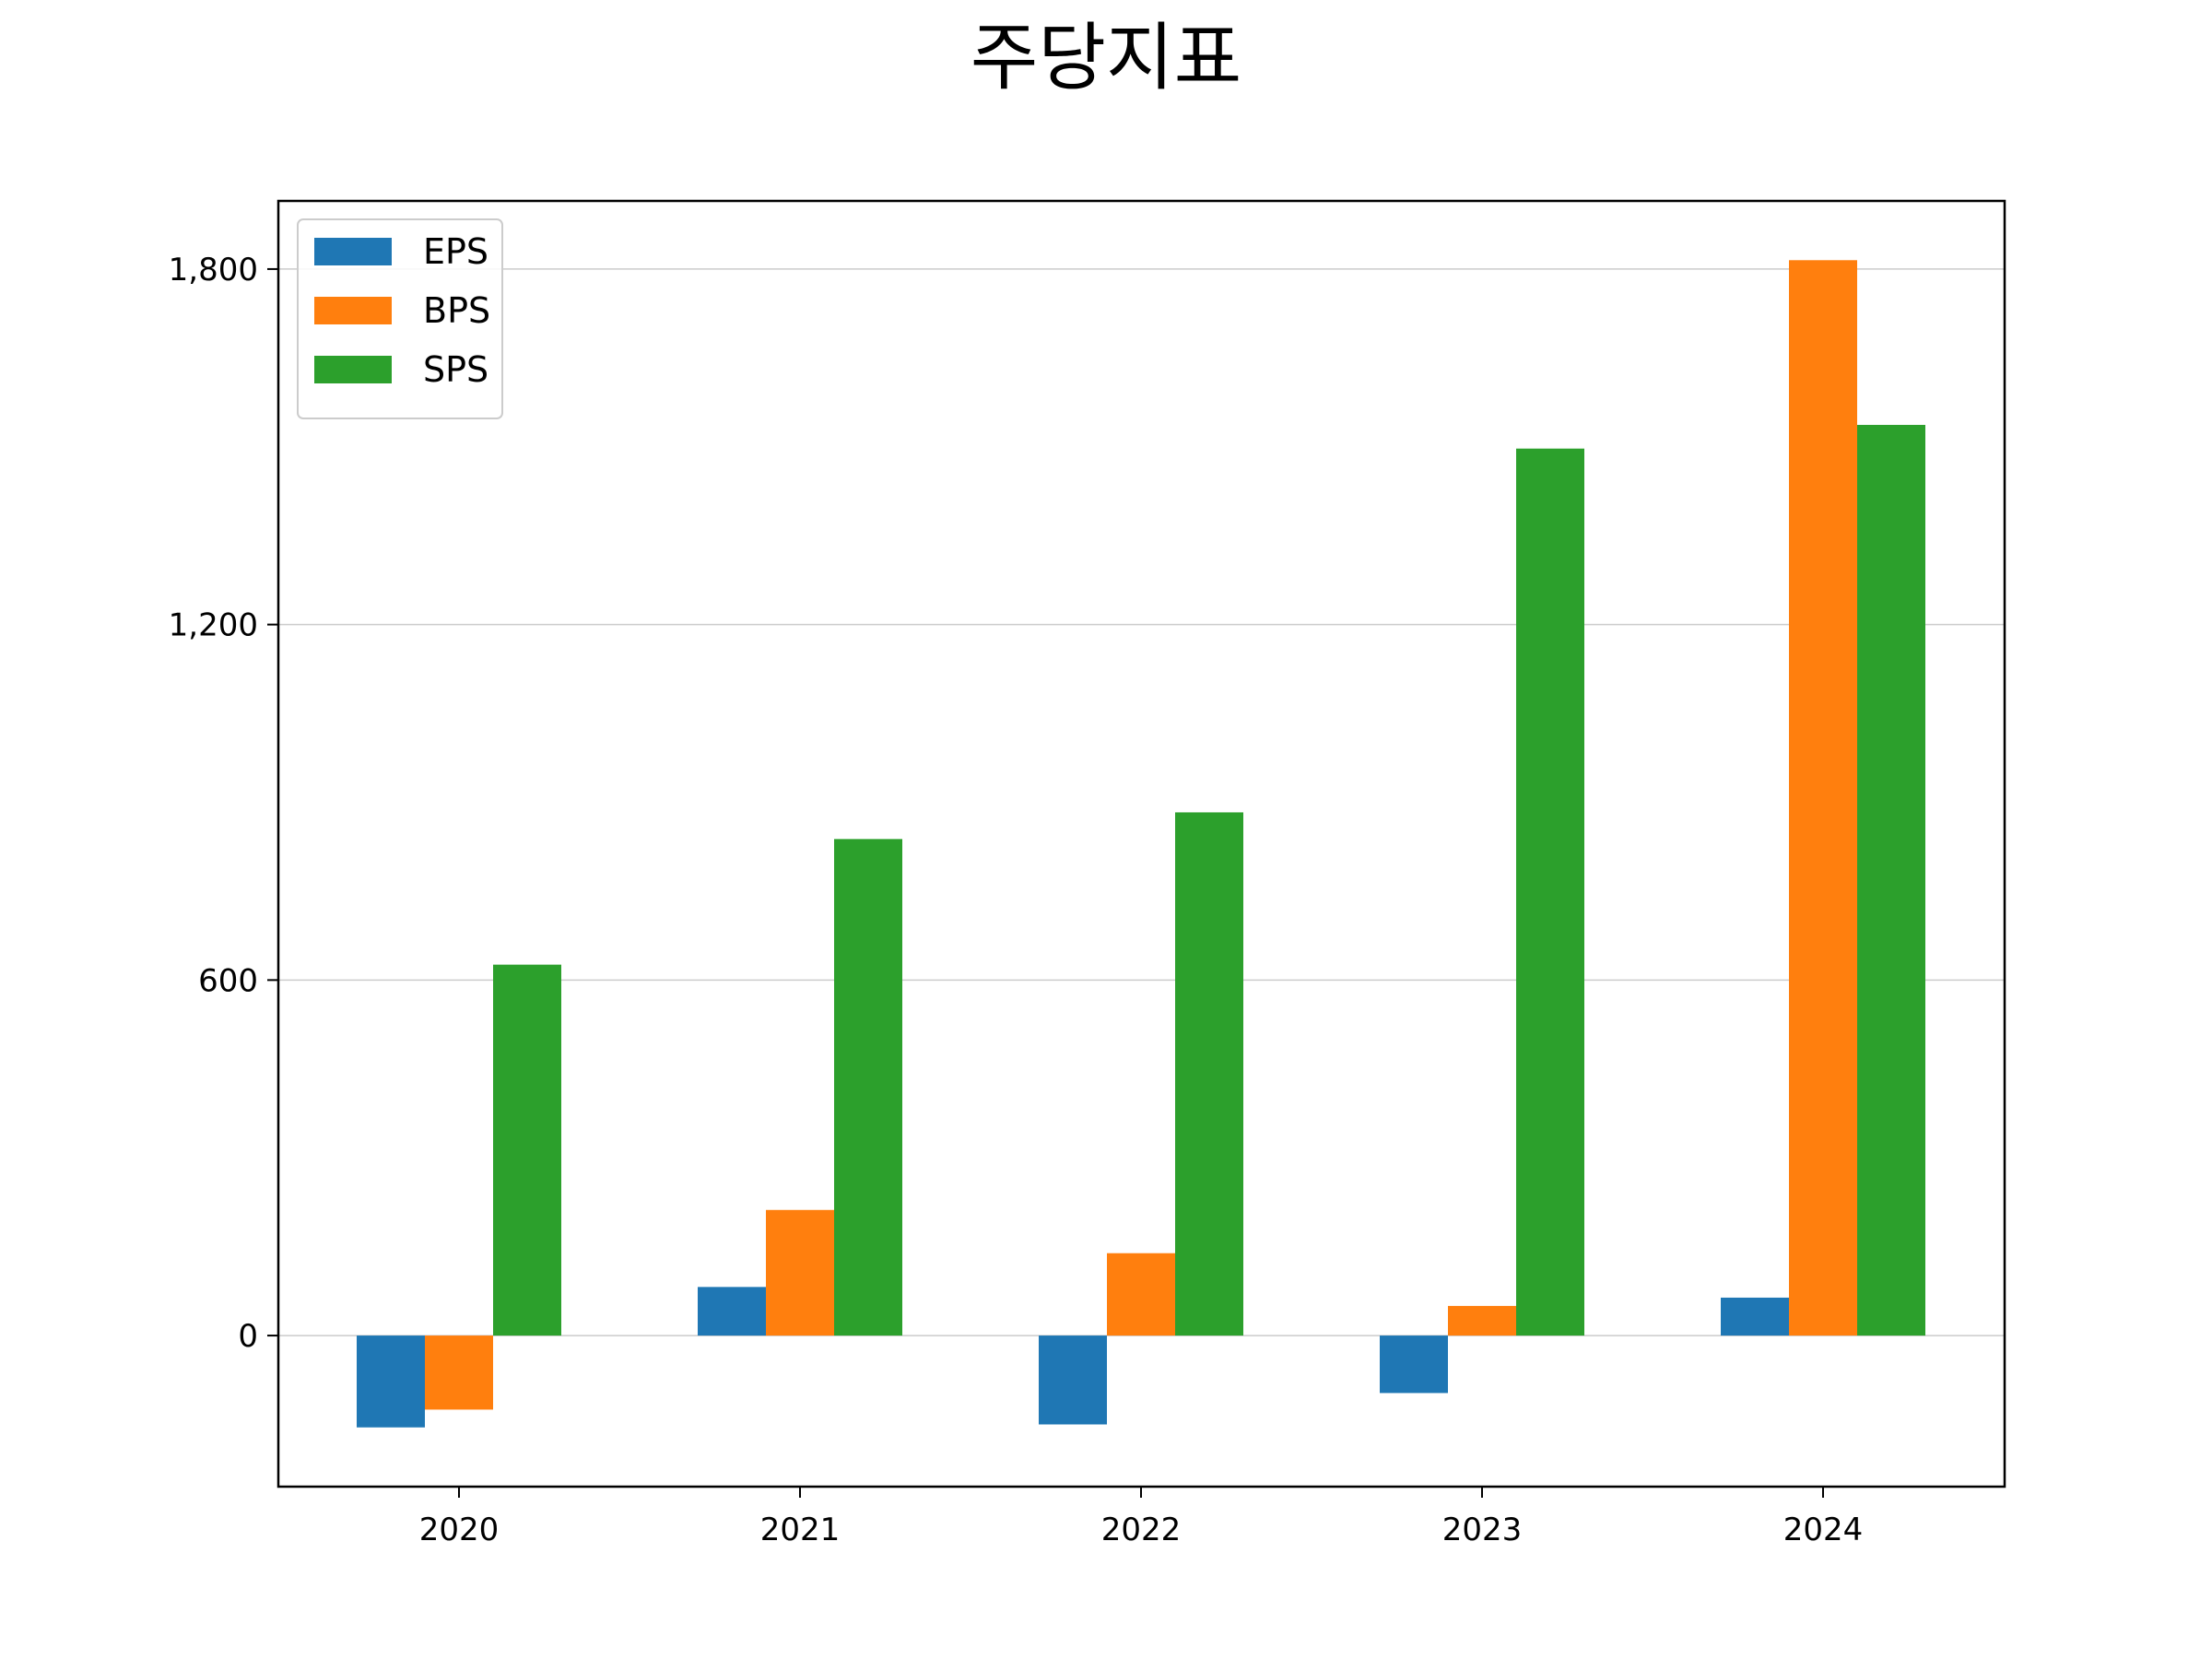 This screenshot has width=2212, height=1659. I want to click on bar-eps-2020, so click(391, 1381).